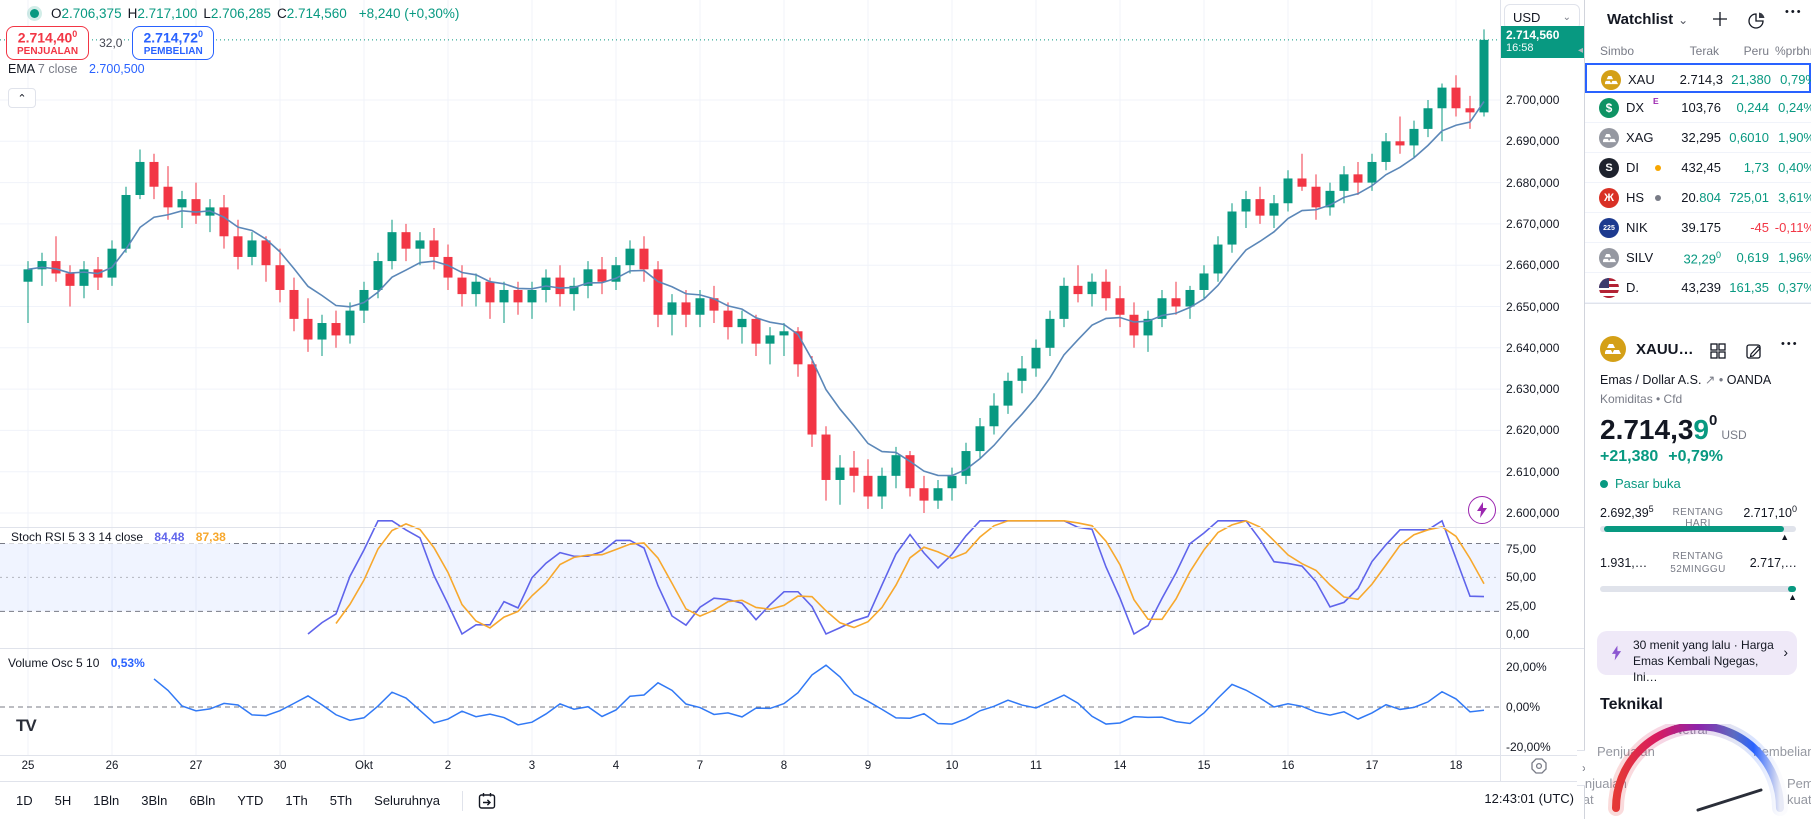 This screenshot has width=1811, height=819. Describe the element at coordinates (56, 13) in the screenshot. I see `ohlc-letter: O` at that location.